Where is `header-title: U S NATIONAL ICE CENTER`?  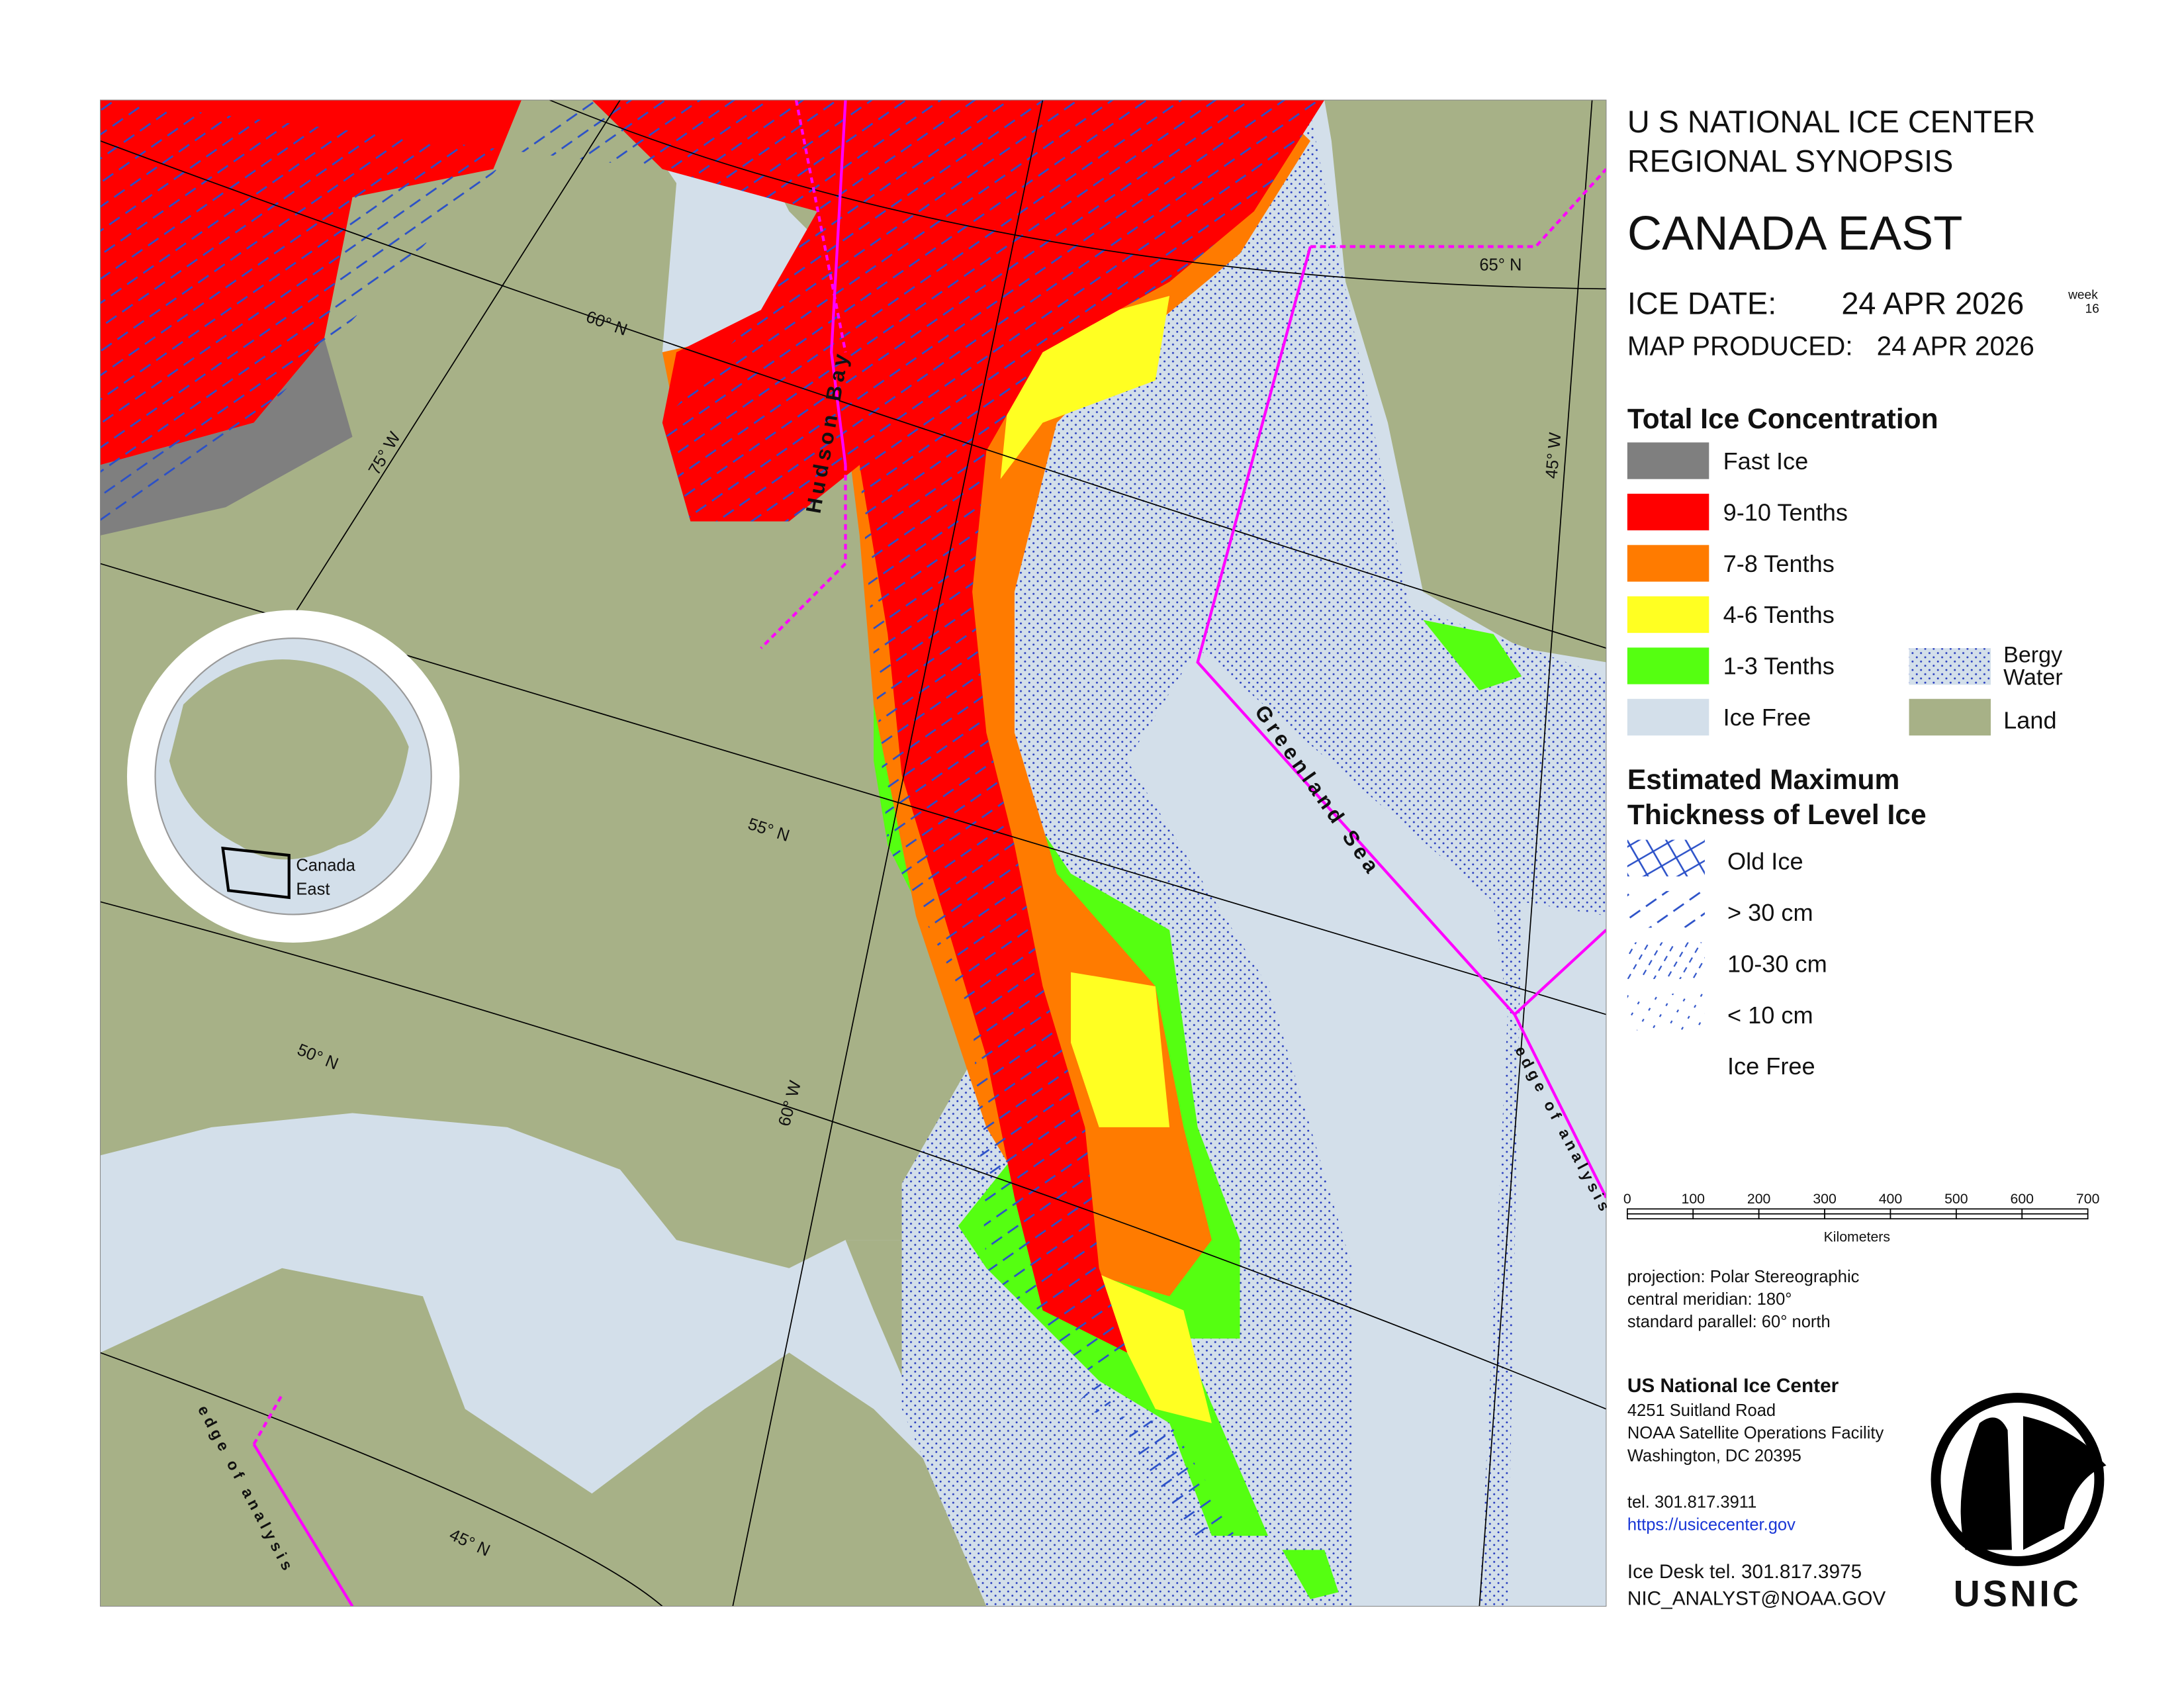
header-title: U S NATIONAL ICE CENTER is located at coordinates (1831, 122).